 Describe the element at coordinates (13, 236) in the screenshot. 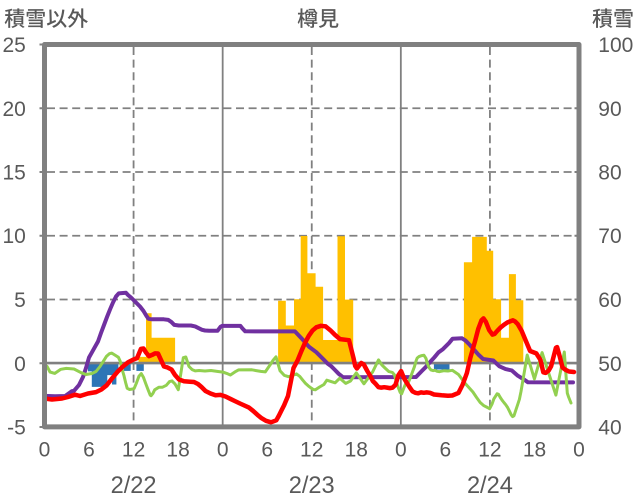

I see `svg-text: 10` at that location.